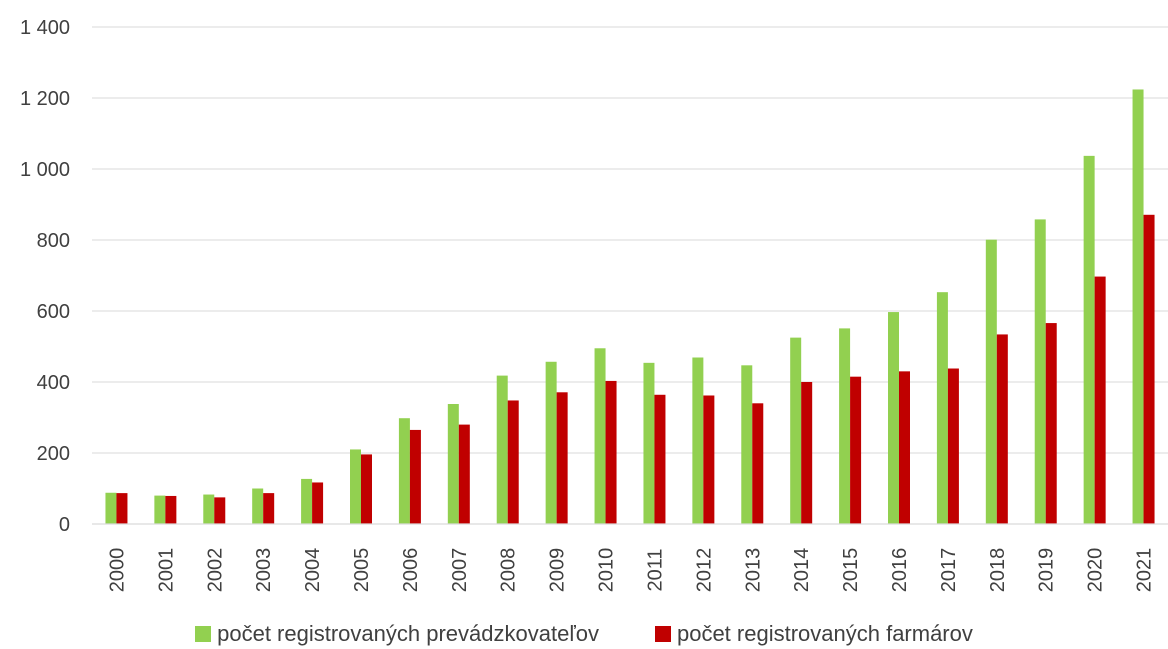 This screenshot has width=1168, height=649. What do you see at coordinates (753, 570) in the screenshot?
I see `x-tick-label: 2013` at bounding box center [753, 570].